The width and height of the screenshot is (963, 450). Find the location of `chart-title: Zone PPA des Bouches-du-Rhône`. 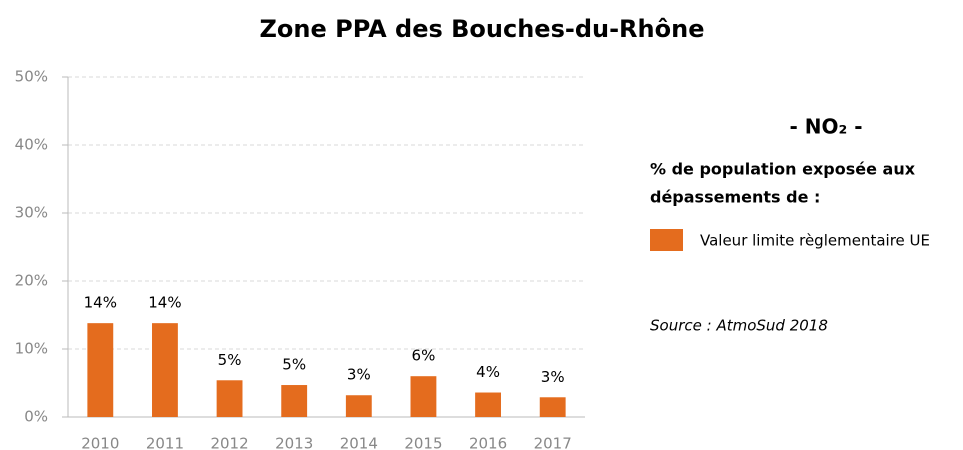

chart-title: Zone PPA des Bouches-du-Rhône is located at coordinates (482, 29).